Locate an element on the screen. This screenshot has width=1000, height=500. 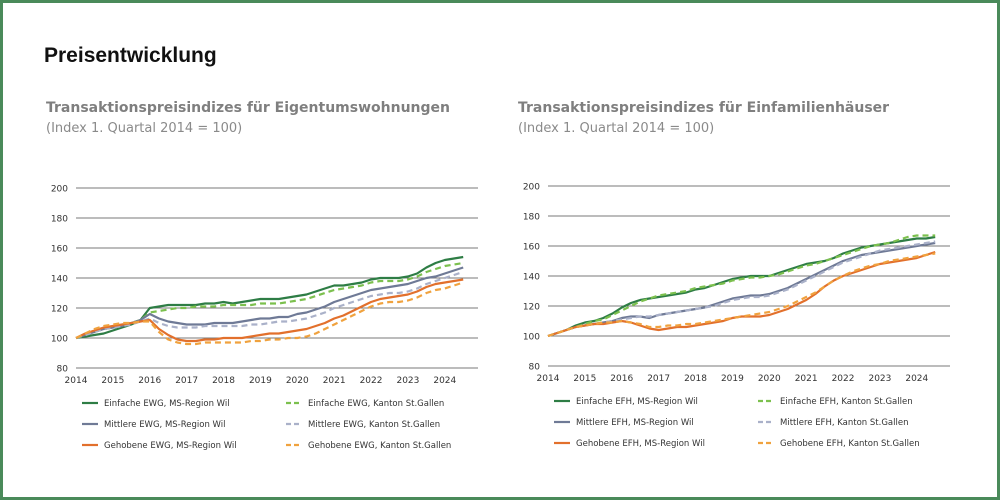
legend-label: Mittlere EWG, MS-Region Wil is located at coordinates (165, 425).